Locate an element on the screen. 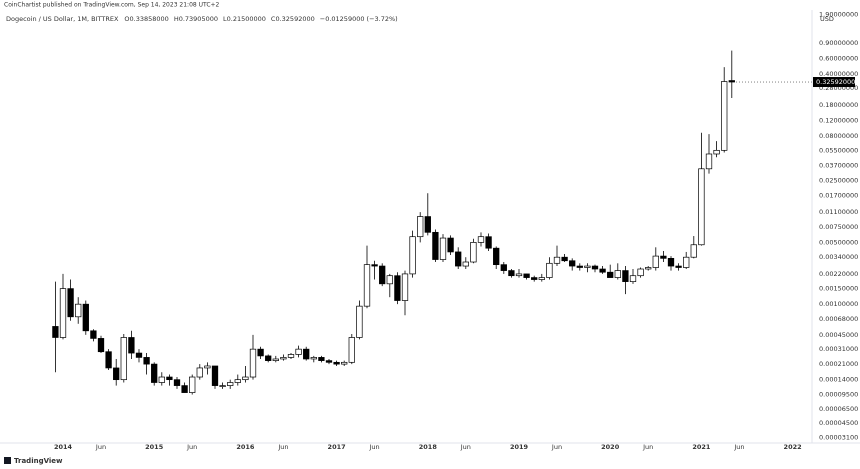  y-tick-label: 0.00100000 is located at coordinates (838, 304).